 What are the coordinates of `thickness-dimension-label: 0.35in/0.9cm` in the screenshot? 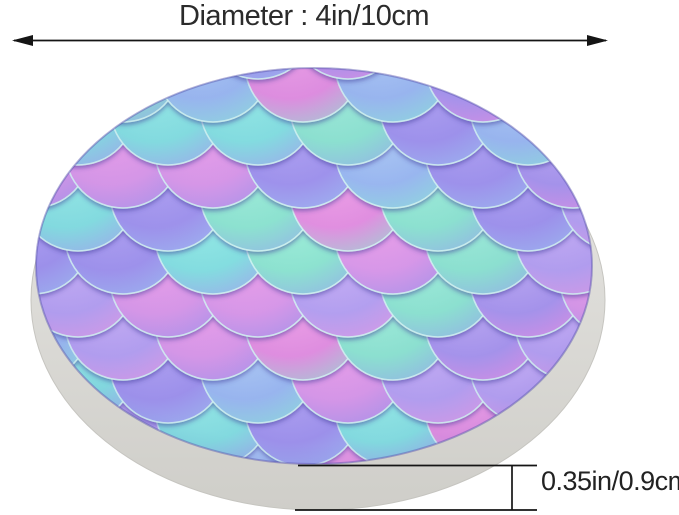 It's located at (610, 481).